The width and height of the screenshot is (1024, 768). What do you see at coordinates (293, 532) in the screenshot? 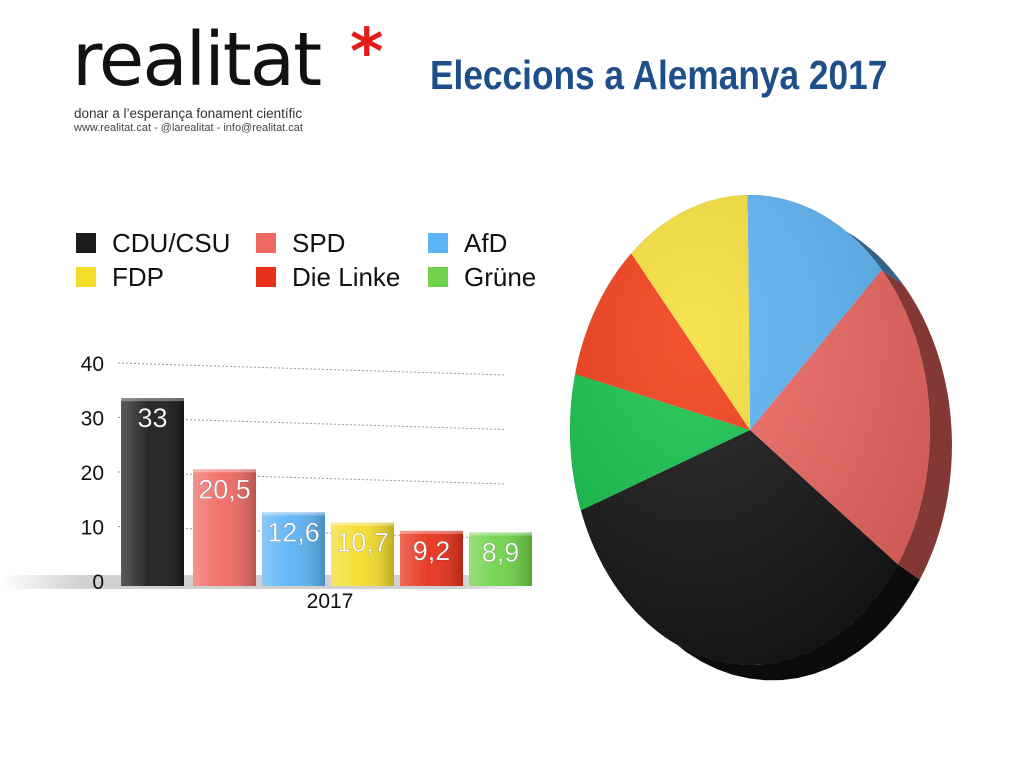
I see `data-label-afd: 12,6` at bounding box center [293, 532].